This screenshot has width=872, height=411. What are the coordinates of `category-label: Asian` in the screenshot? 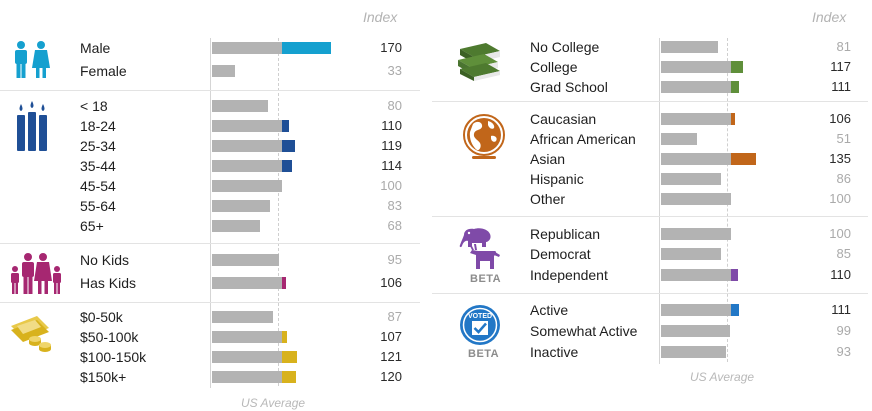 It's located at (548, 159).